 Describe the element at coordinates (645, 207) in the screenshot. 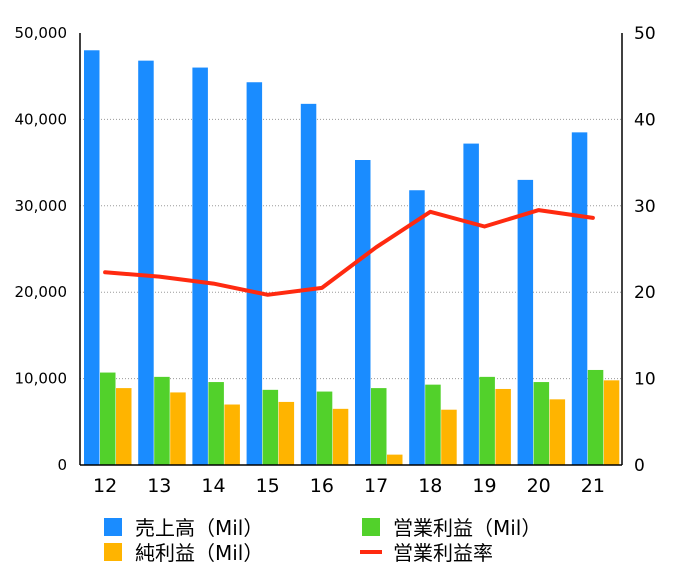

I see `y2-tick-label: 30` at that location.